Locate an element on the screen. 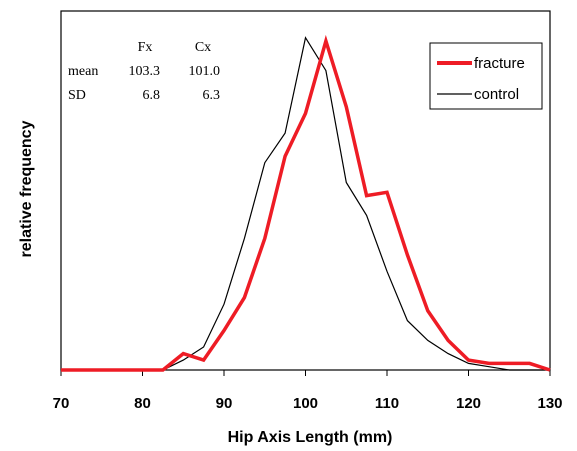 This screenshot has width=577, height=451. x-tick-labels: 70 80 90 100 110 120 130 is located at coordinates (308, 403).